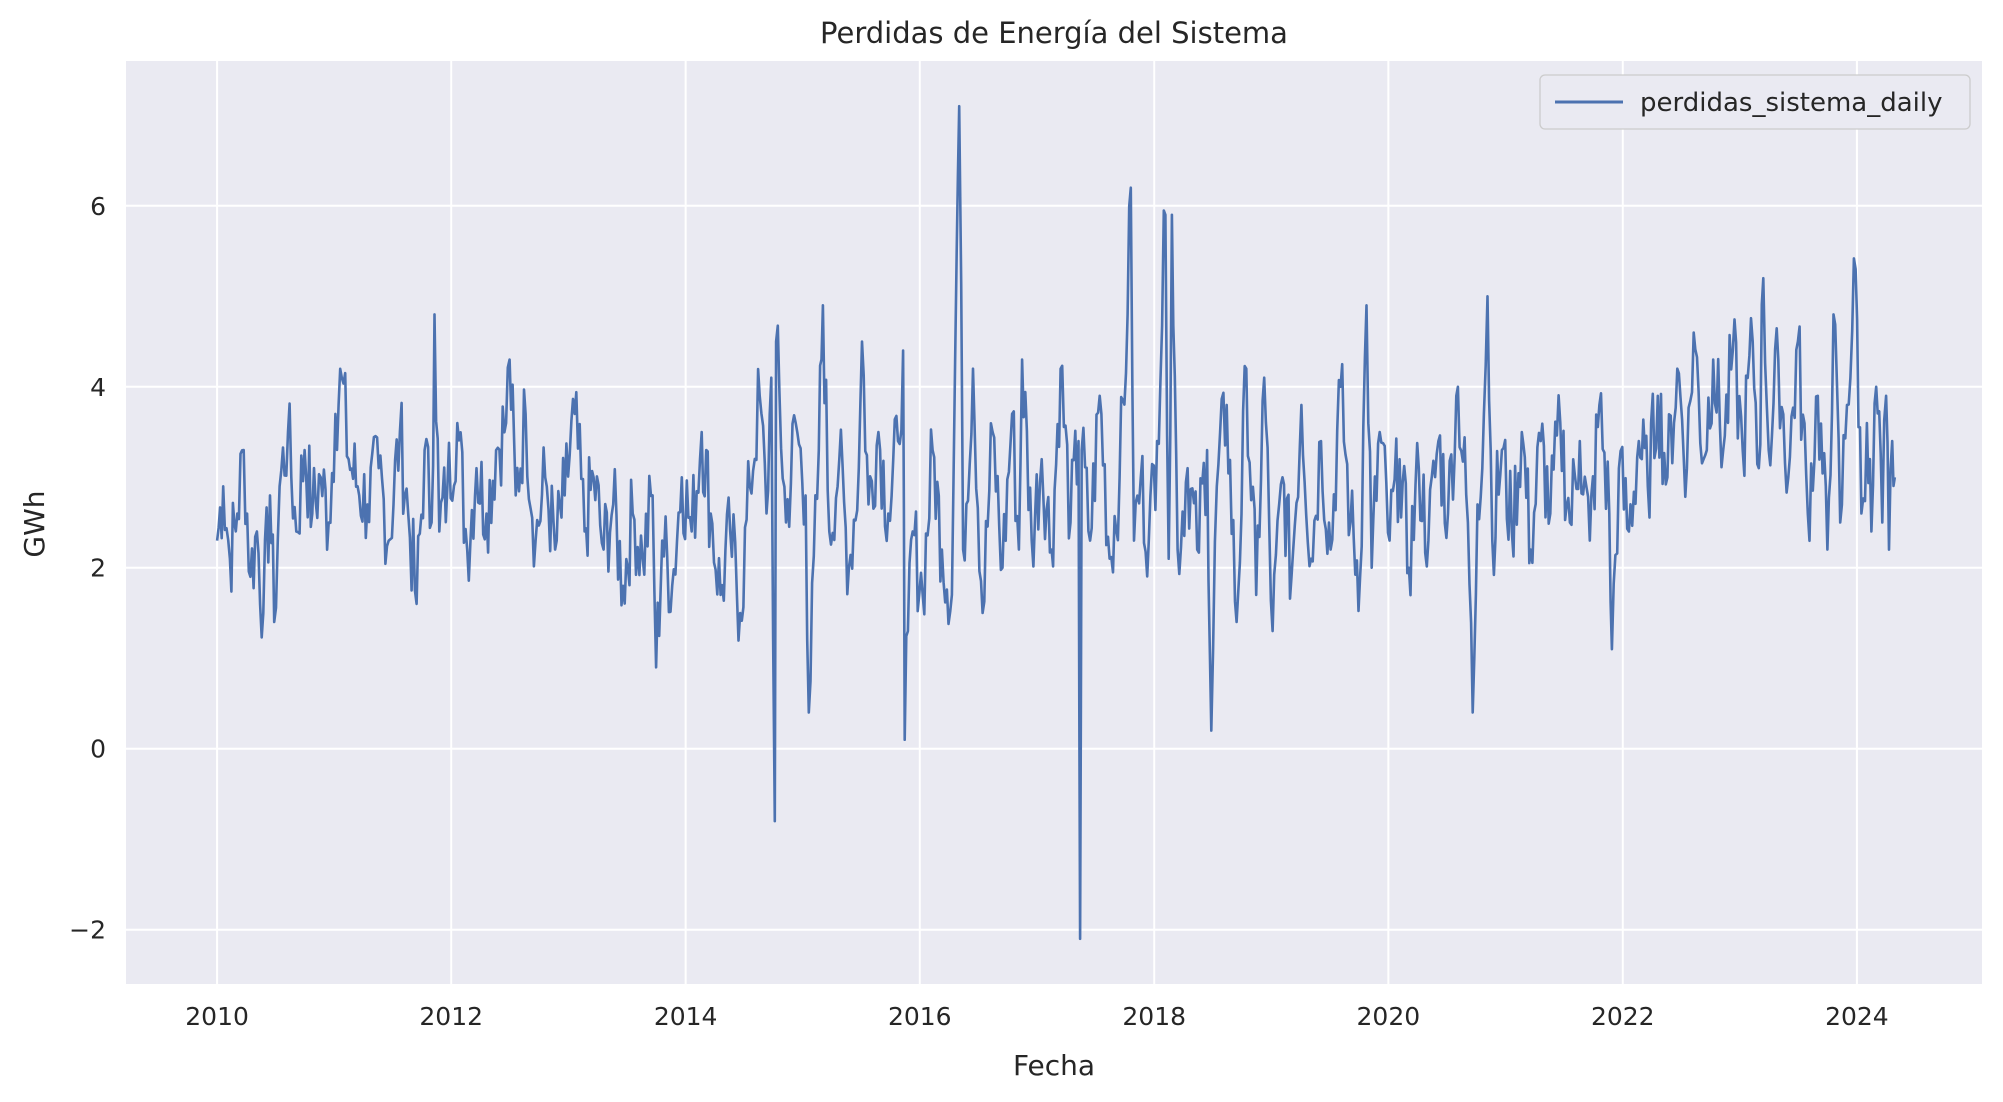  Describe the element at coordinates (34, 523) in the screenshot. I see `y-axis-label: GWh` at that location.